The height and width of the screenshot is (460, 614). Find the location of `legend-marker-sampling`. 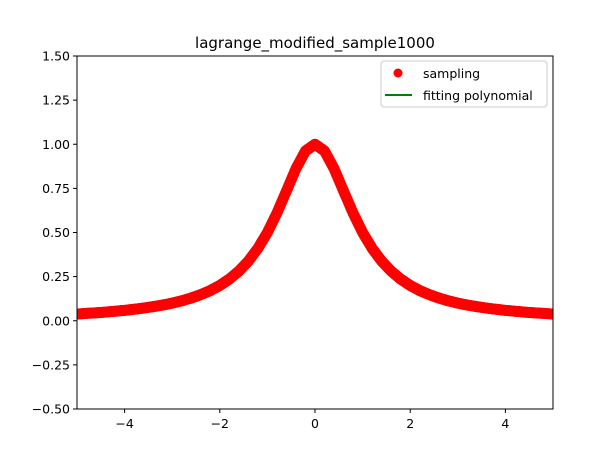

legend-marker-sampling is located at coordinates (398, 73).